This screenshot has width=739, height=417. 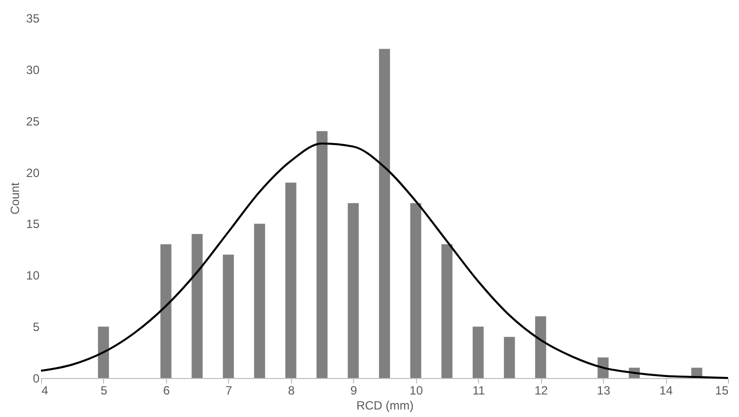 I want to click on x-tick-label: 14, so click(x=666, y=391).